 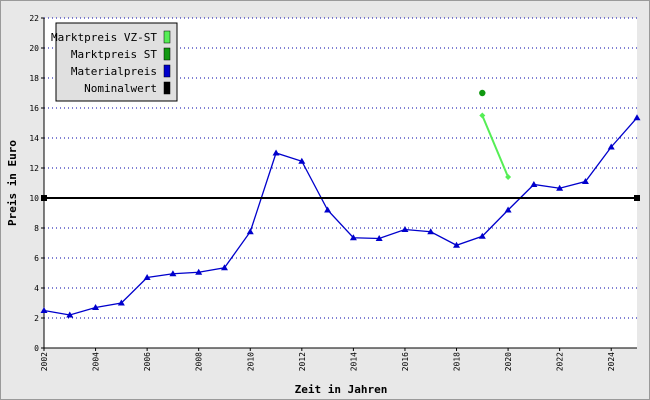 What do you see at coordinates (34, 108) in the screenshot?
I see `y-tick-label: 16` at bounding box center [34, 108].